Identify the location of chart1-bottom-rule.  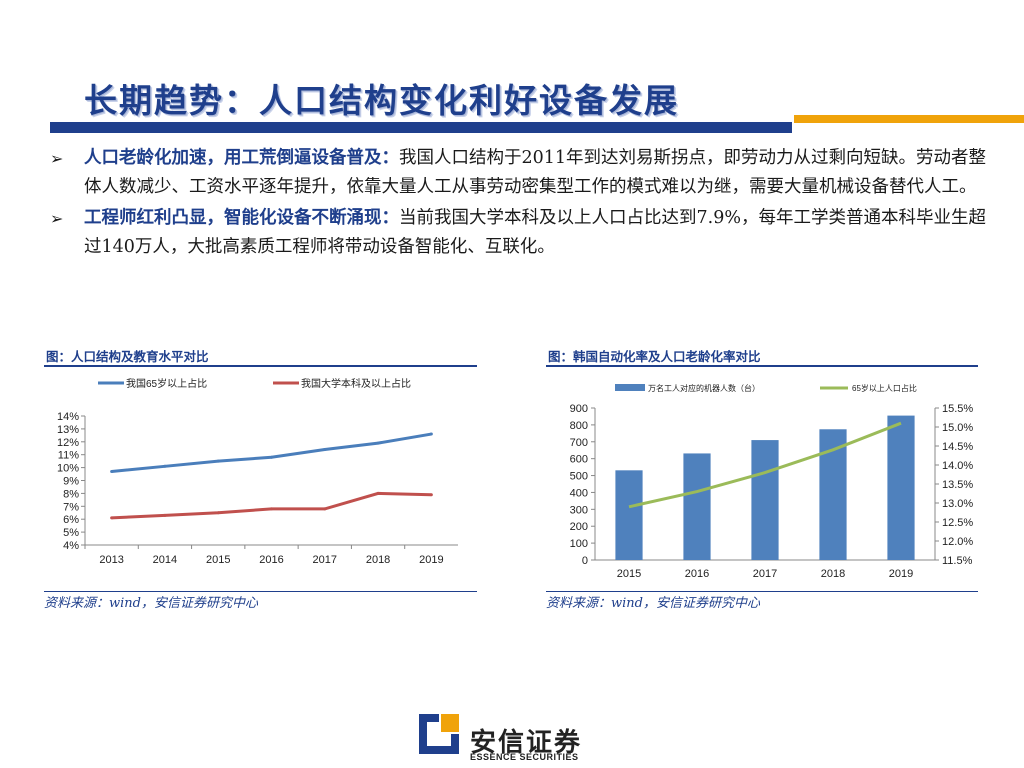
(260, 591).